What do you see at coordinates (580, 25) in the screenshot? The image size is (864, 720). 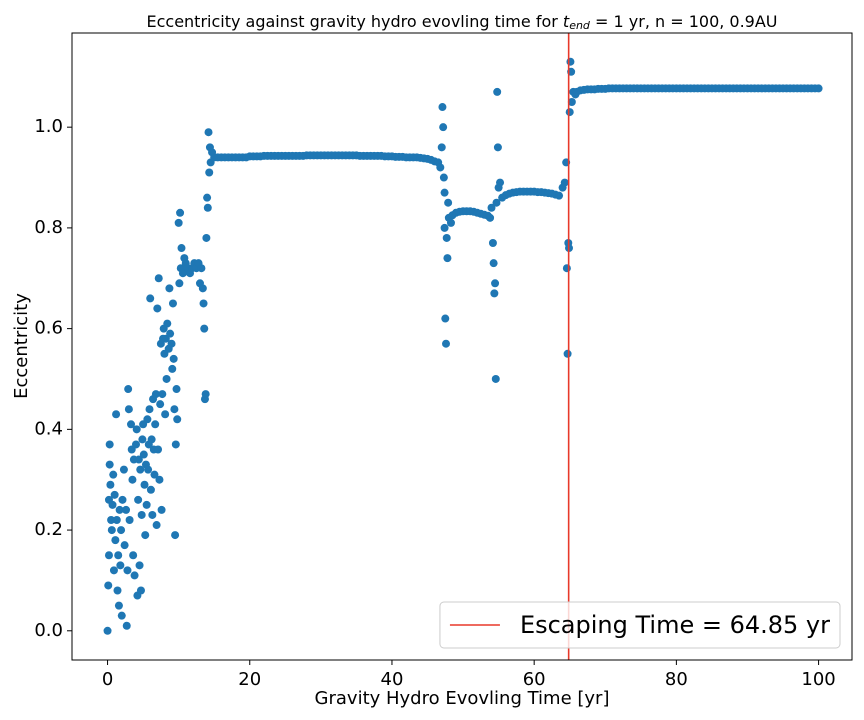 I see `title-subscript: end` at bounding box center [580, 25].